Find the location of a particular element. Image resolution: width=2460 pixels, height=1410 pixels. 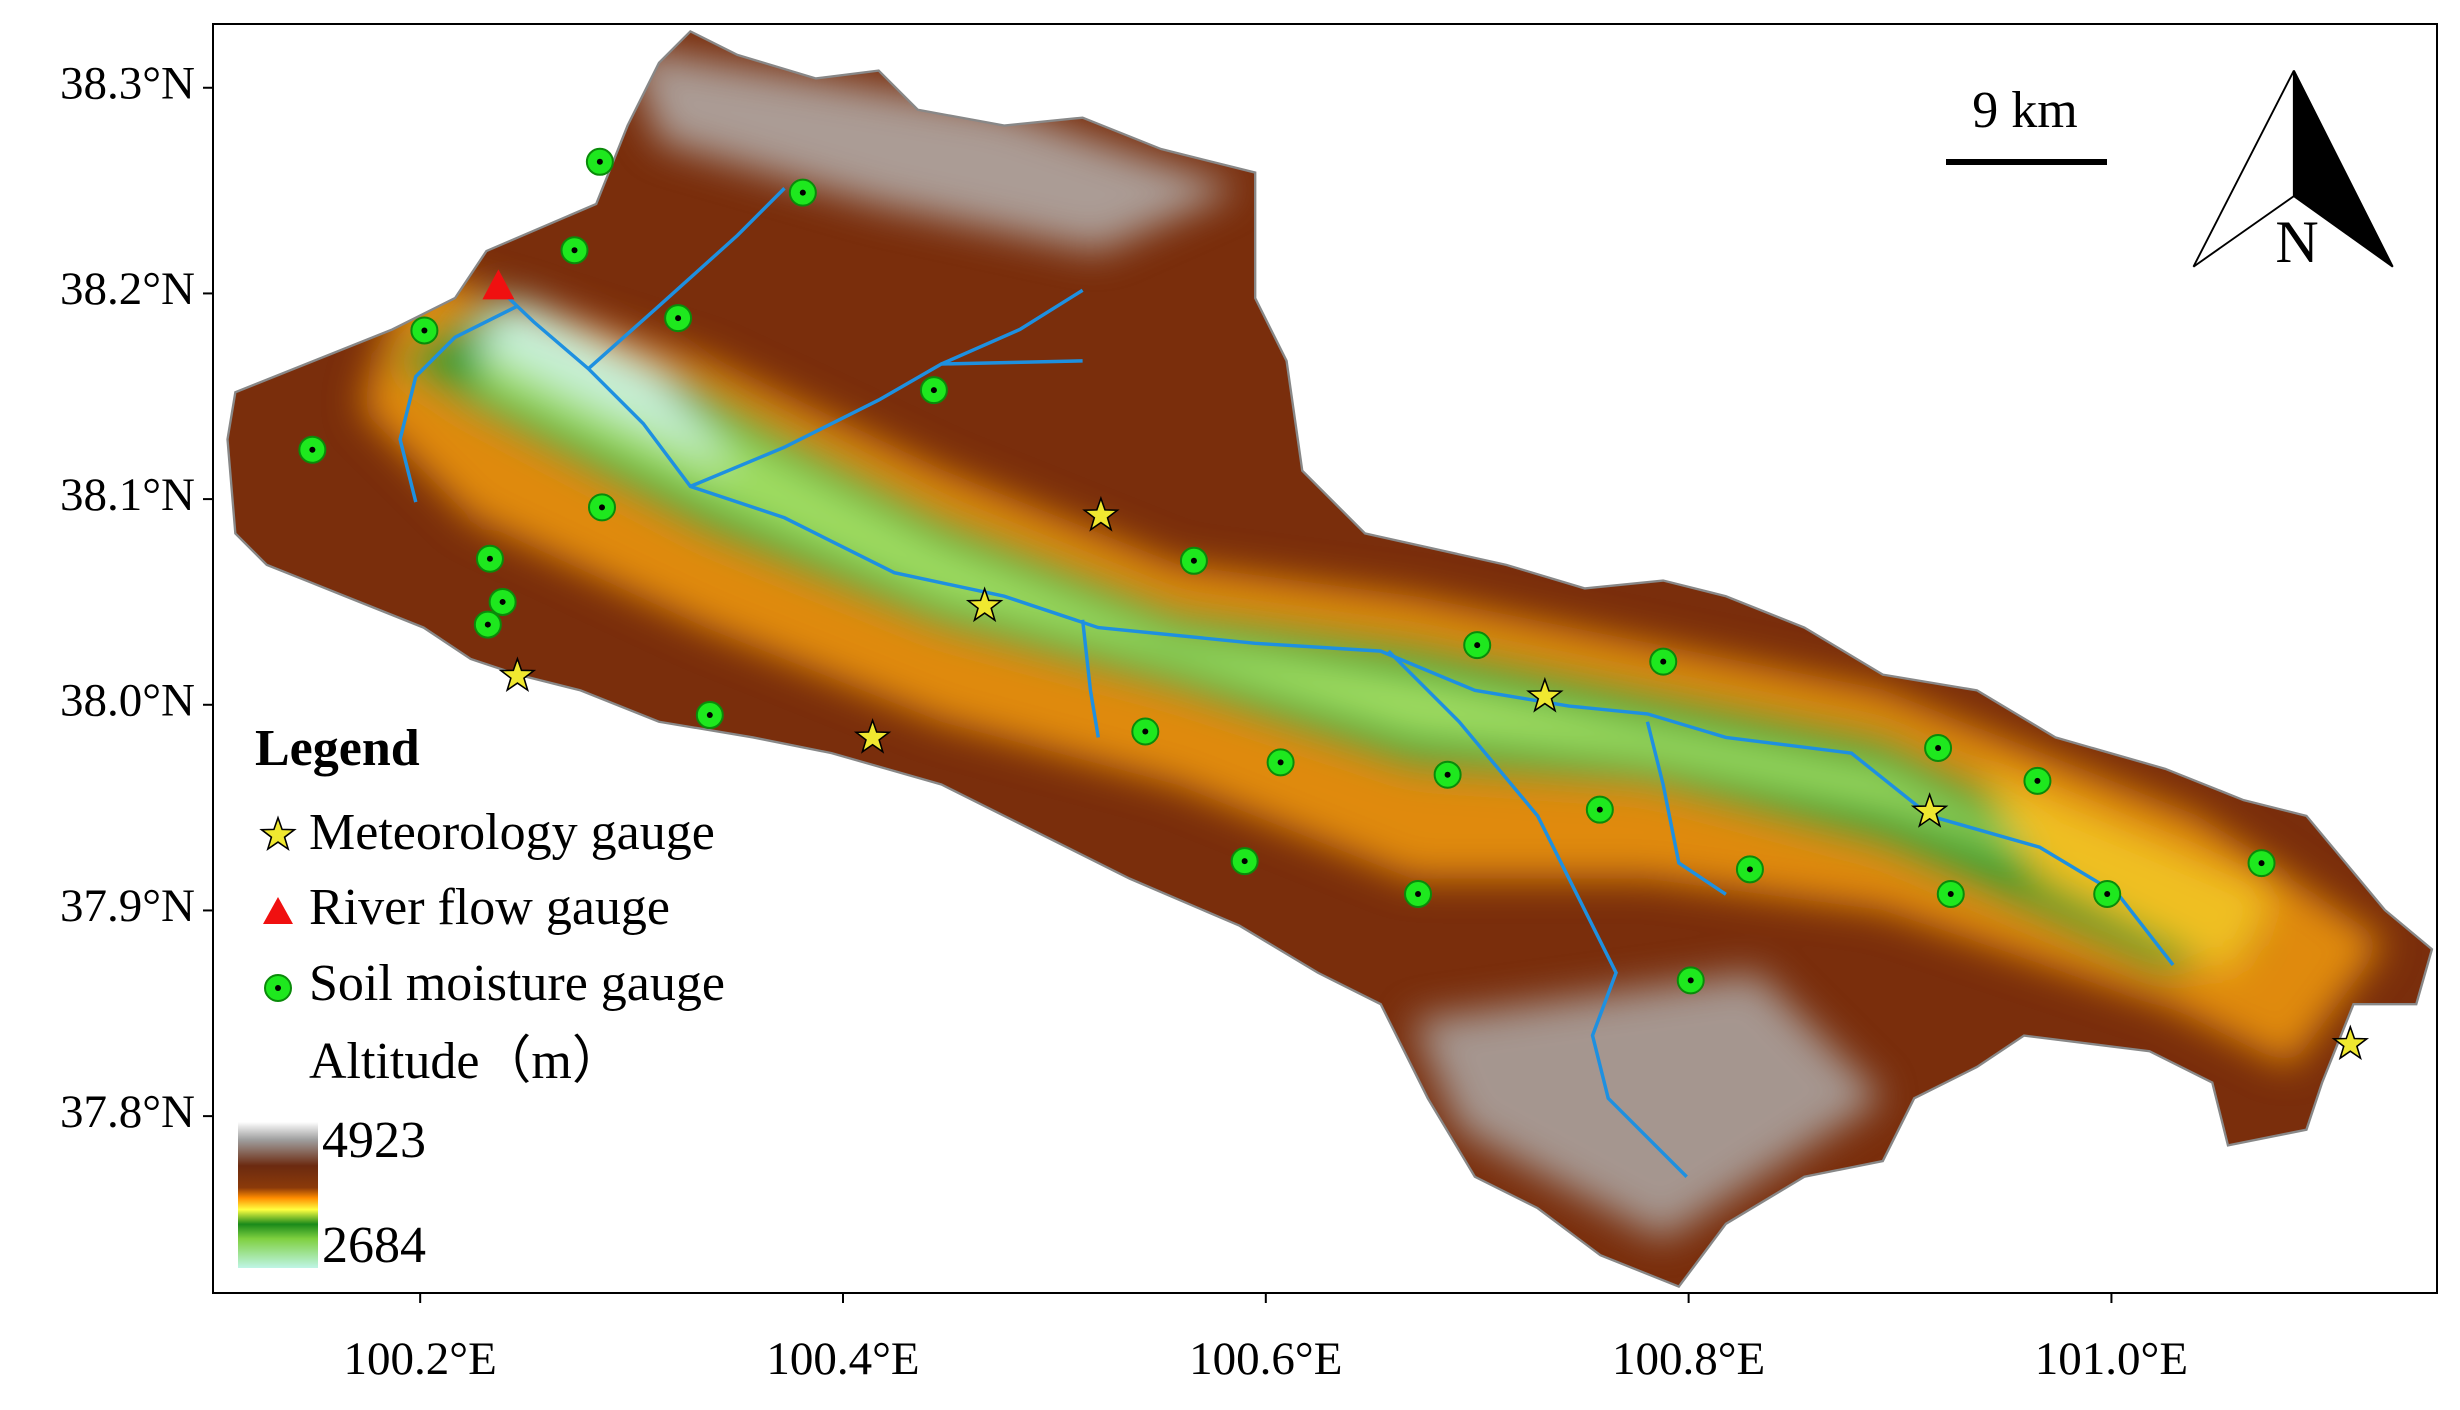

y-tick-label: 38.0°N is located at coordinates (127, 701).